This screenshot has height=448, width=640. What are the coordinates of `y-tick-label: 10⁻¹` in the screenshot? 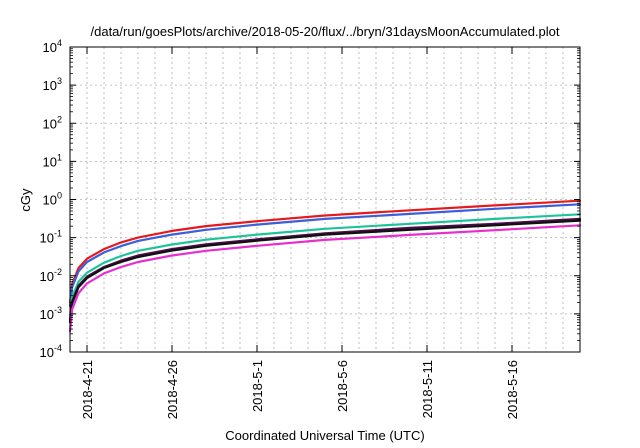 It's located at (51, 237).